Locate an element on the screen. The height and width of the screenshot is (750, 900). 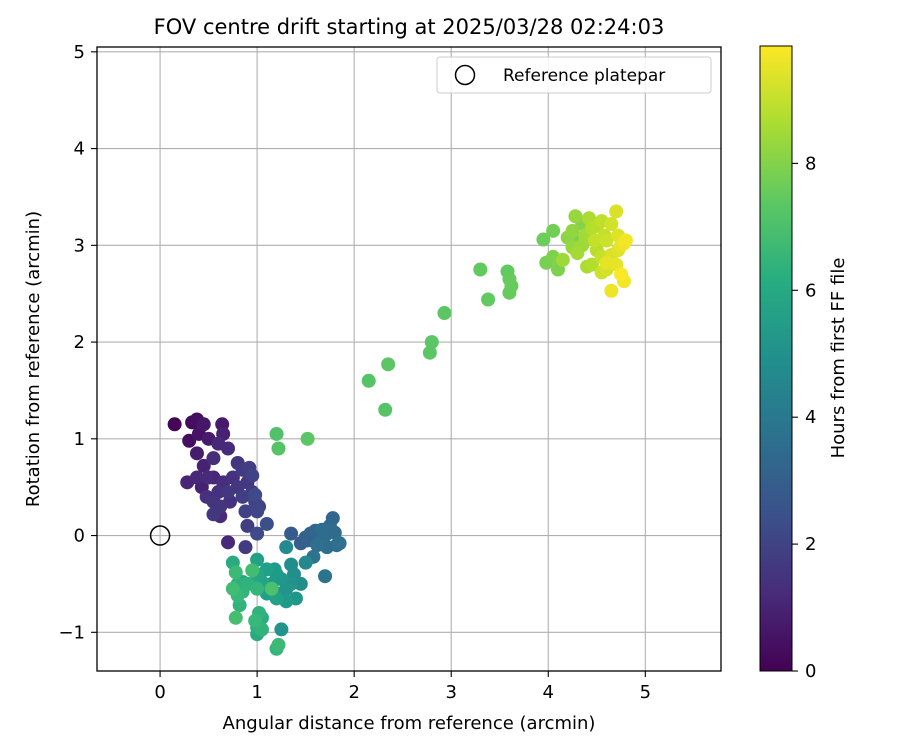
x-axis-label: Angular distance from reference (arcmin) is located at coordinates (409, 723).